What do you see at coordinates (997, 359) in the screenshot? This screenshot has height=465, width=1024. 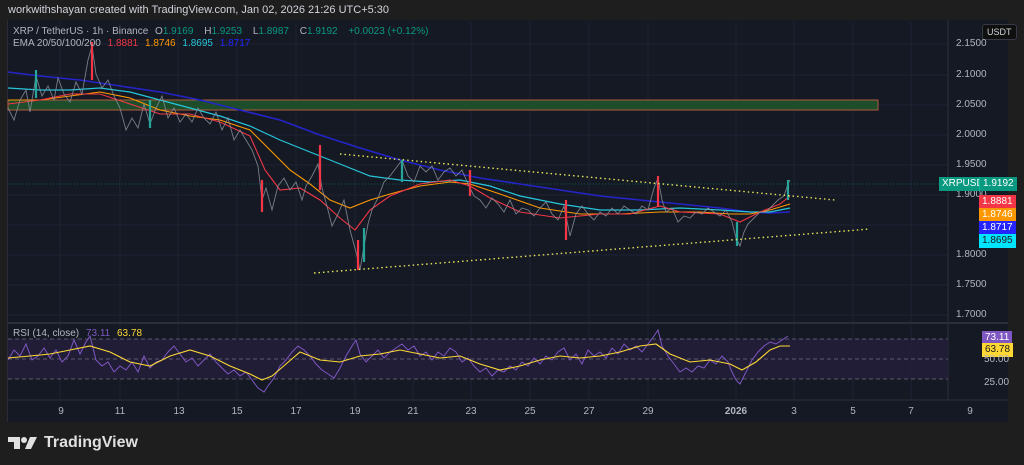 I see `rsi-tick: 50.00` at bounding box center [997, 359].